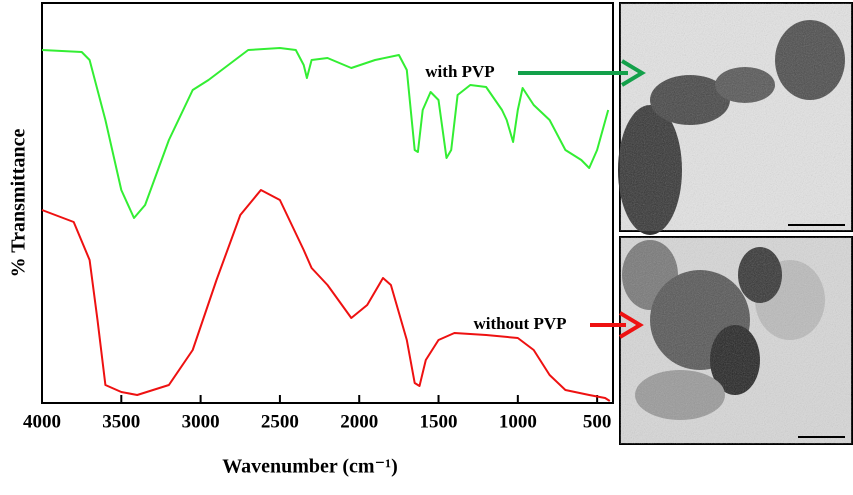 Image resolution: width=853 pixels, height=495 pixels. What do you see at coordinates (310, 467) in the screenshot?
I see `x-axis-label: Wavenumber (cm⁻¹)` at bounding box center [310, 467].